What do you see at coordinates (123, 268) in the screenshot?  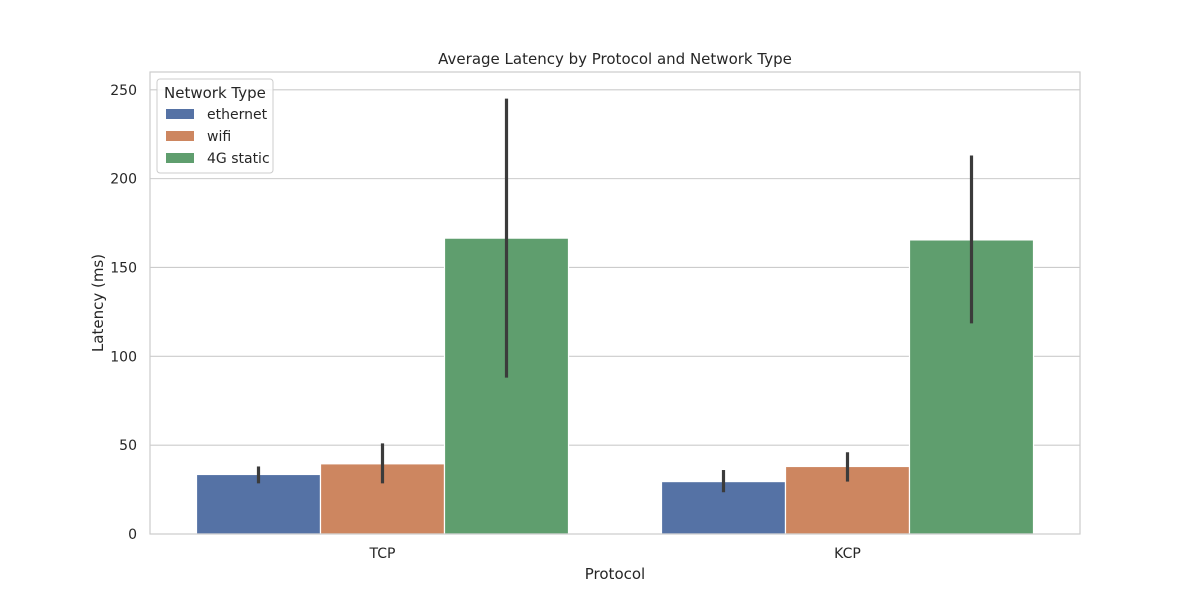 I see `y-tick-label: 150` at bounding box center [123, 268].